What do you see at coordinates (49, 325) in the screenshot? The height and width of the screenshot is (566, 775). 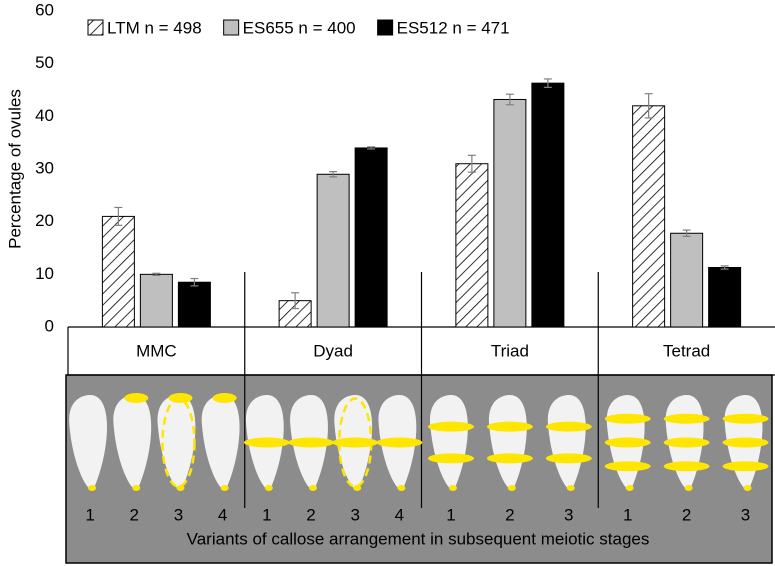 I see `y-tick-label: 0` at bounding box center [49, 325].